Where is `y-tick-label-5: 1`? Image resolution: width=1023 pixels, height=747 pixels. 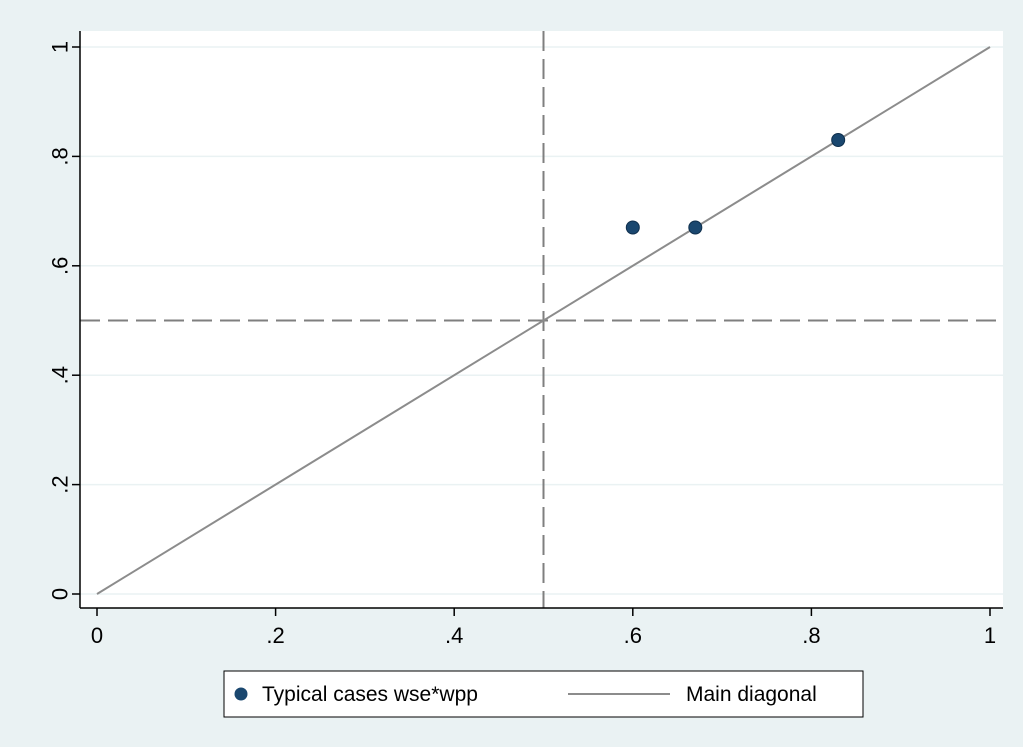 y-tick-label-5: 1 is located at coordinates (60, 47).